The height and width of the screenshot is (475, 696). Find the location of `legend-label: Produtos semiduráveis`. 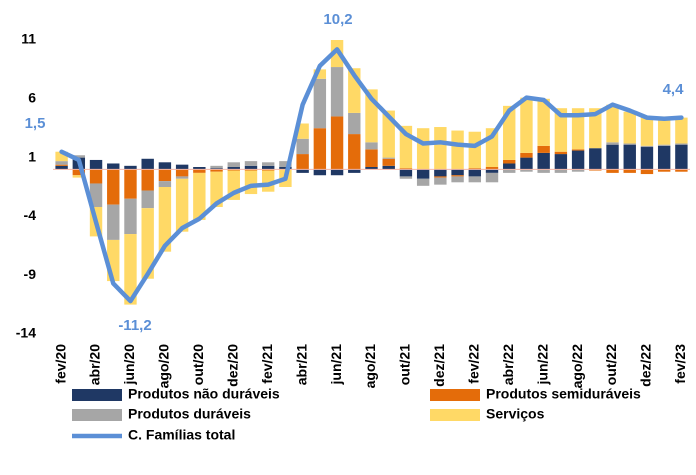

legend-label: Produtos semiduráveis is located at coordinates (563, 394).